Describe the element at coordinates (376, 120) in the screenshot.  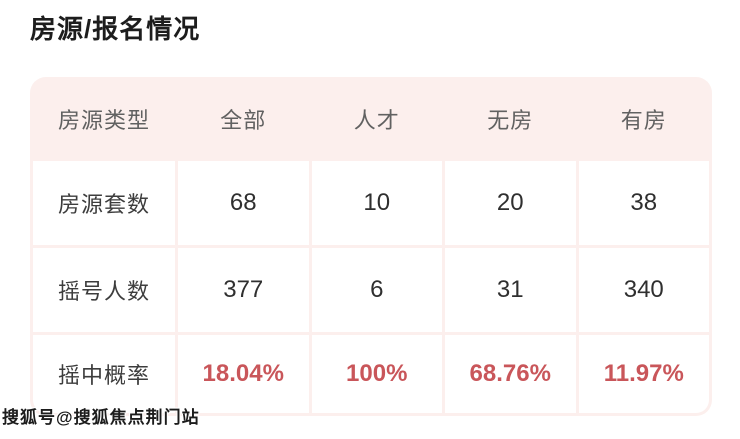
I see `col-header-talent: 人才` at that location.